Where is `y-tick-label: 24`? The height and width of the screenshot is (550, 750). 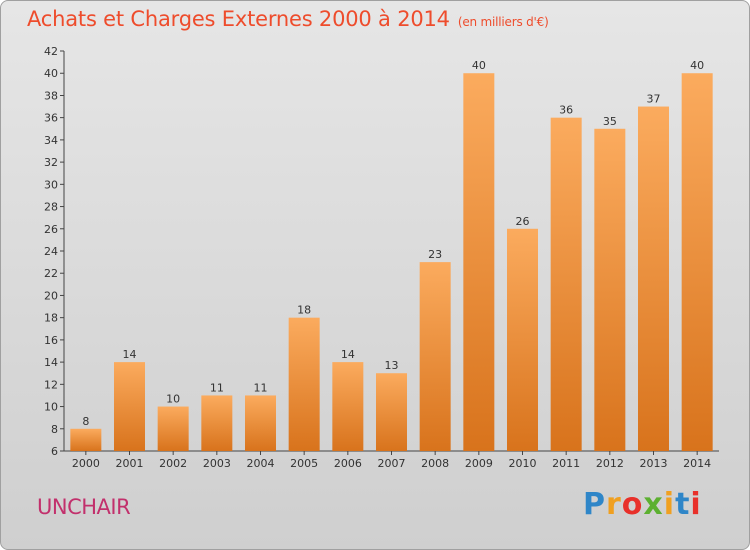 y-tick-label: 24 is located at coordinates (51, 251).